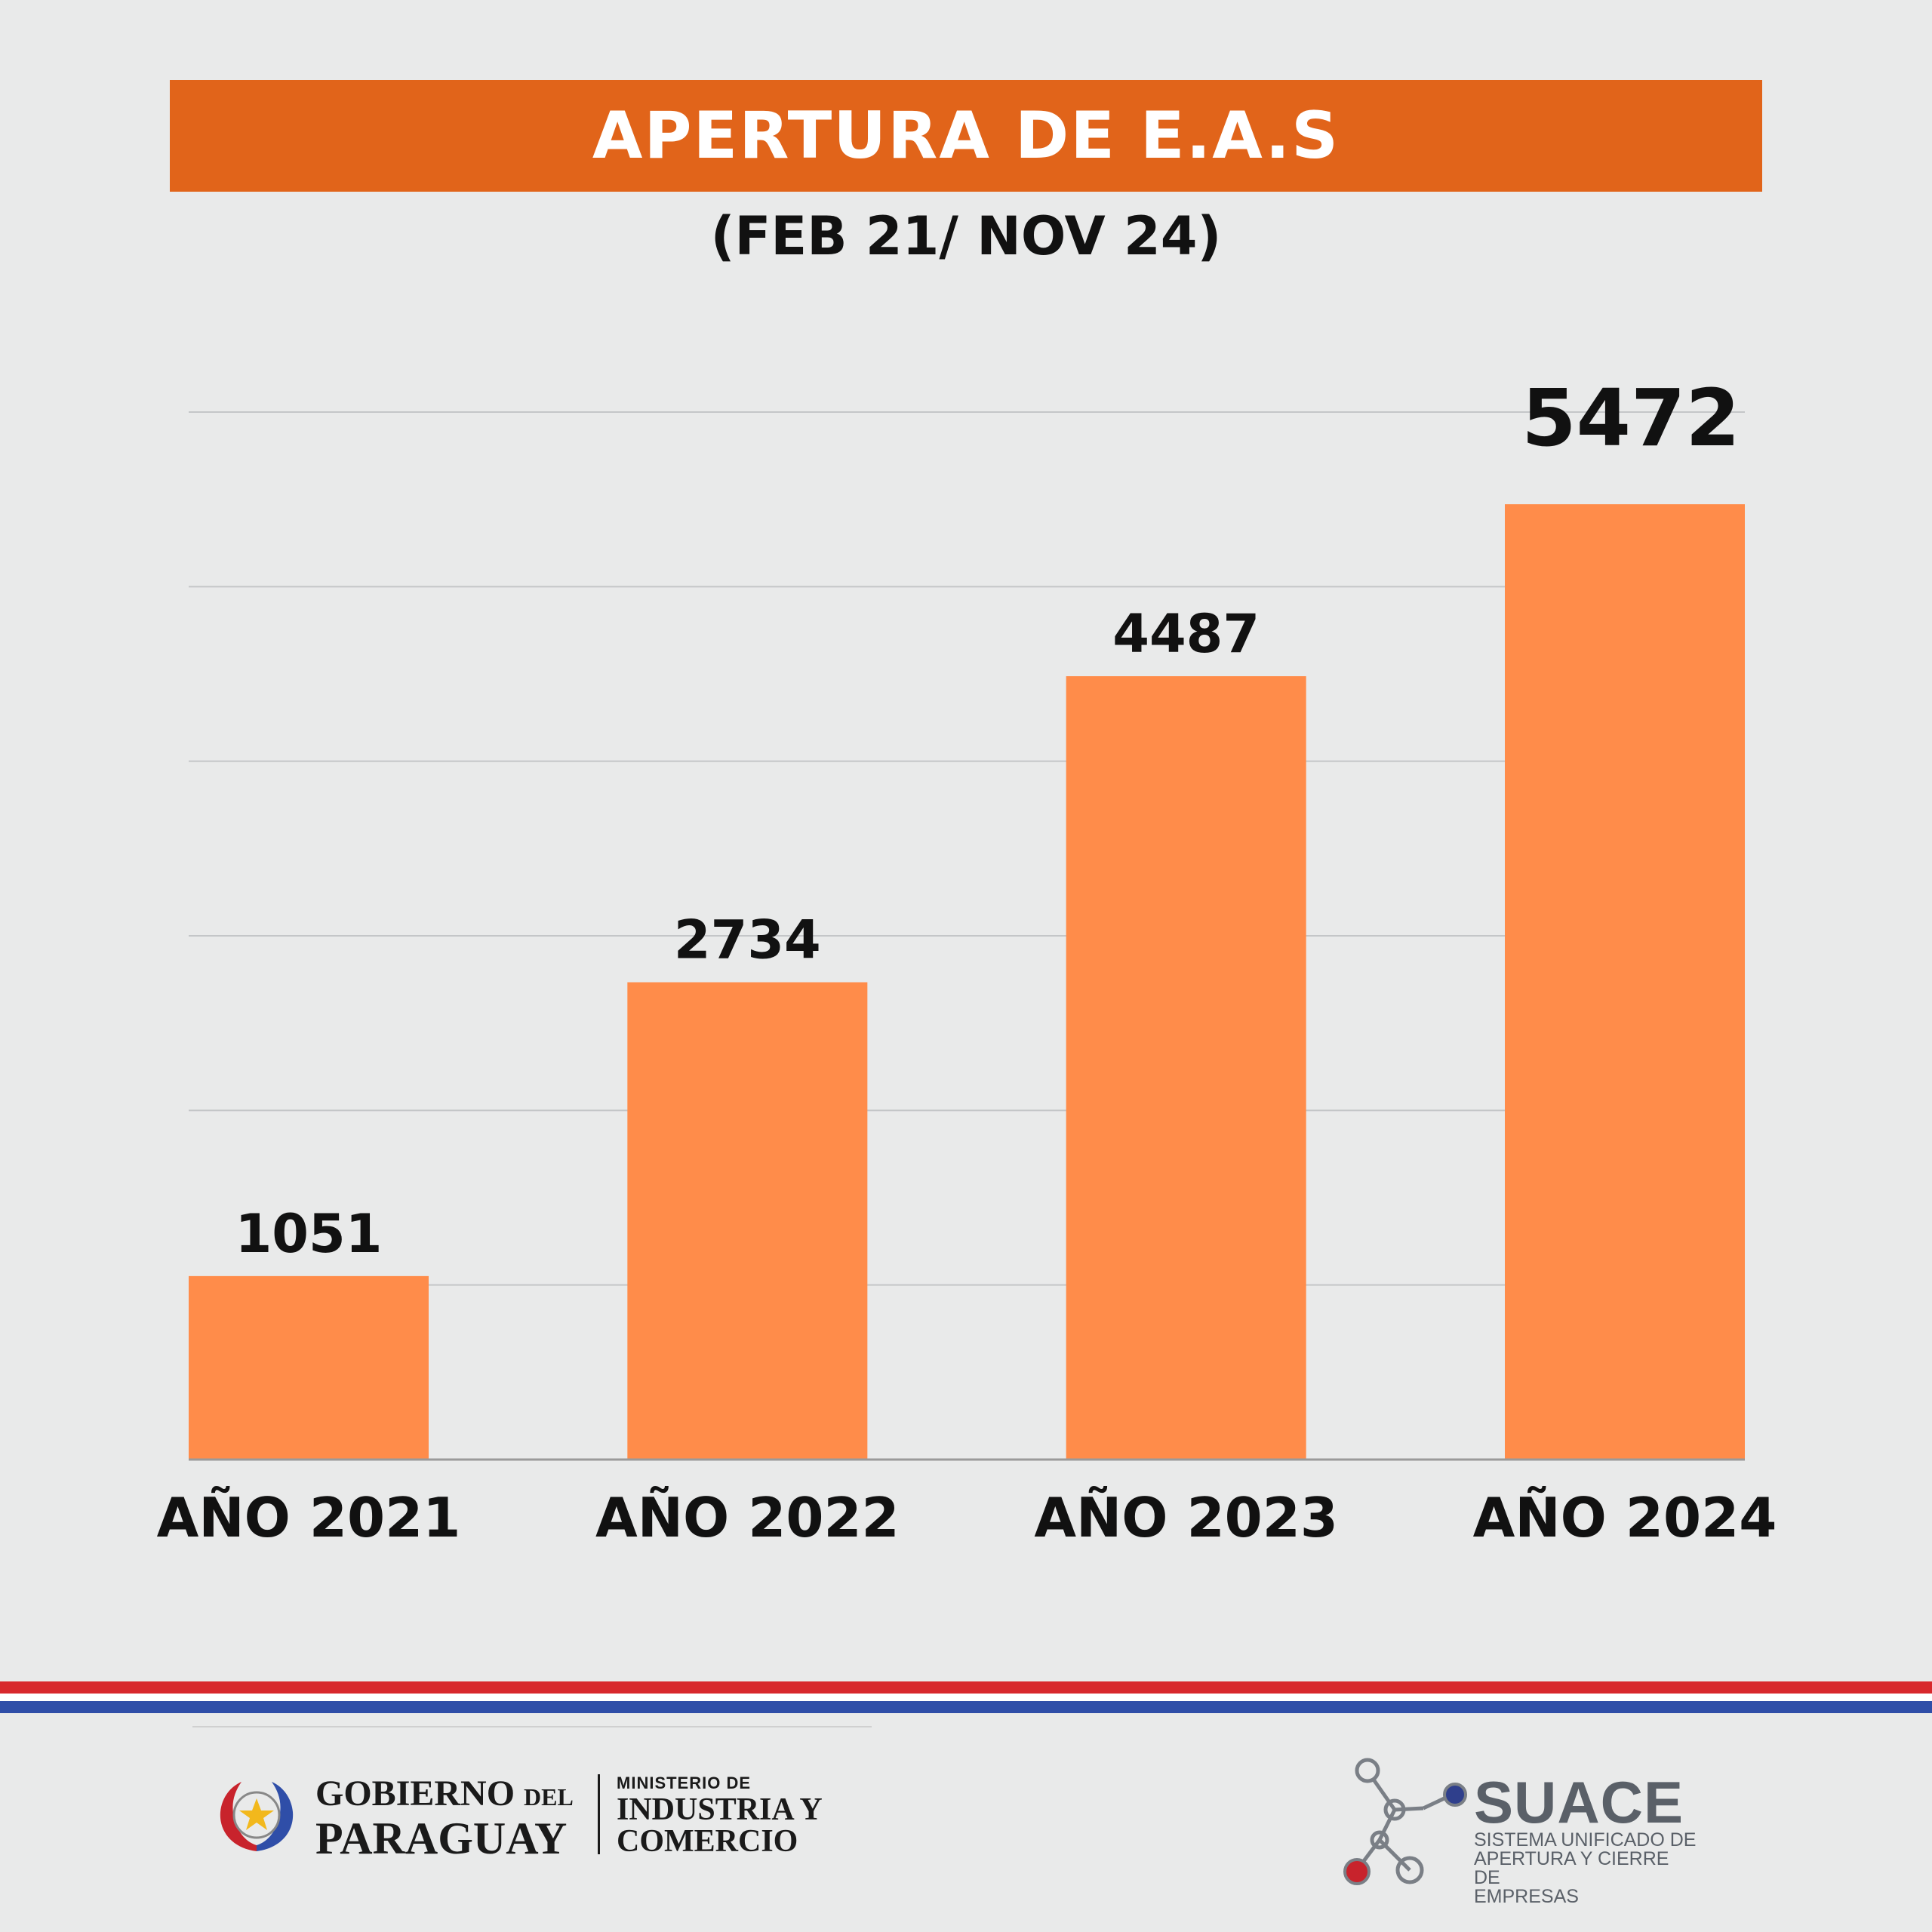 The image size is (1932, 1932). I want to click on logo-divider, so click(599, 1814).